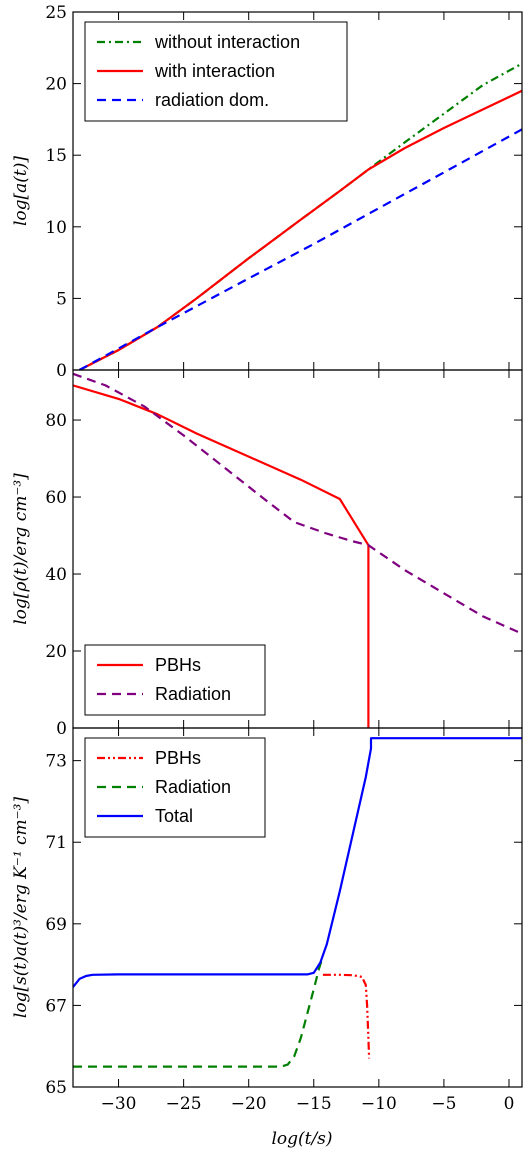 This screenshot has width=523, height=1152. I want to click on y-tick-label: 60, so click(56, 498).